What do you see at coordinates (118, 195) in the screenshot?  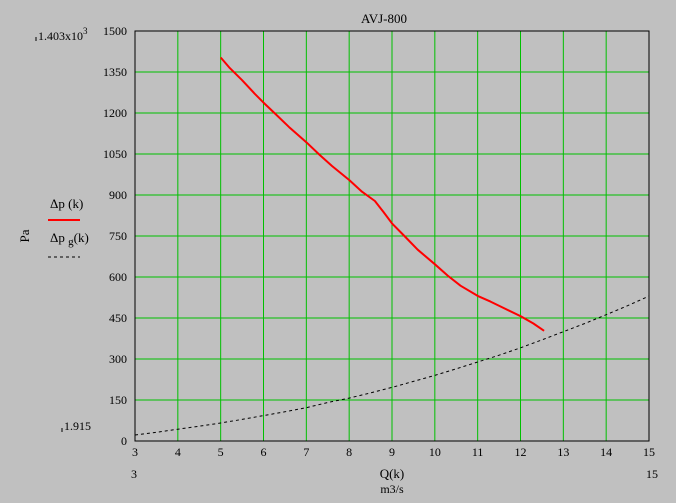 I see `y-tick-label: 900` at bounding box center [118, 195].